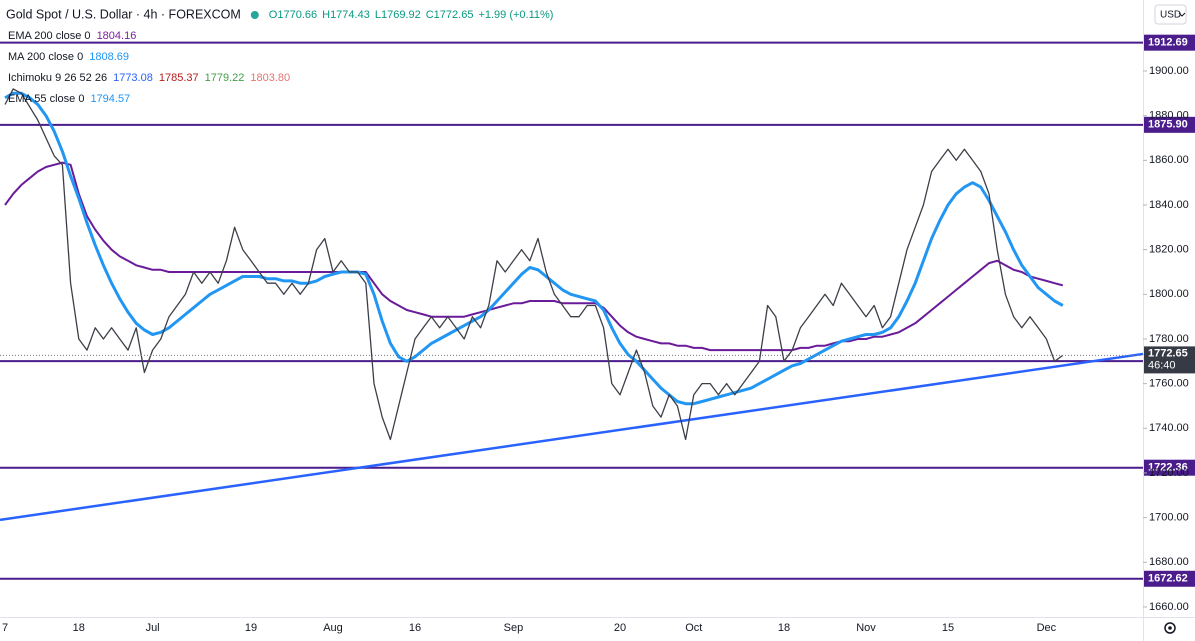 Image resolution: width=1195 pixels, height=641 pixels. What do you see at coordinates (1047, 628) in the screenshot?
I see `x-tick-label: Dec` at bounding box center [1047, 628].